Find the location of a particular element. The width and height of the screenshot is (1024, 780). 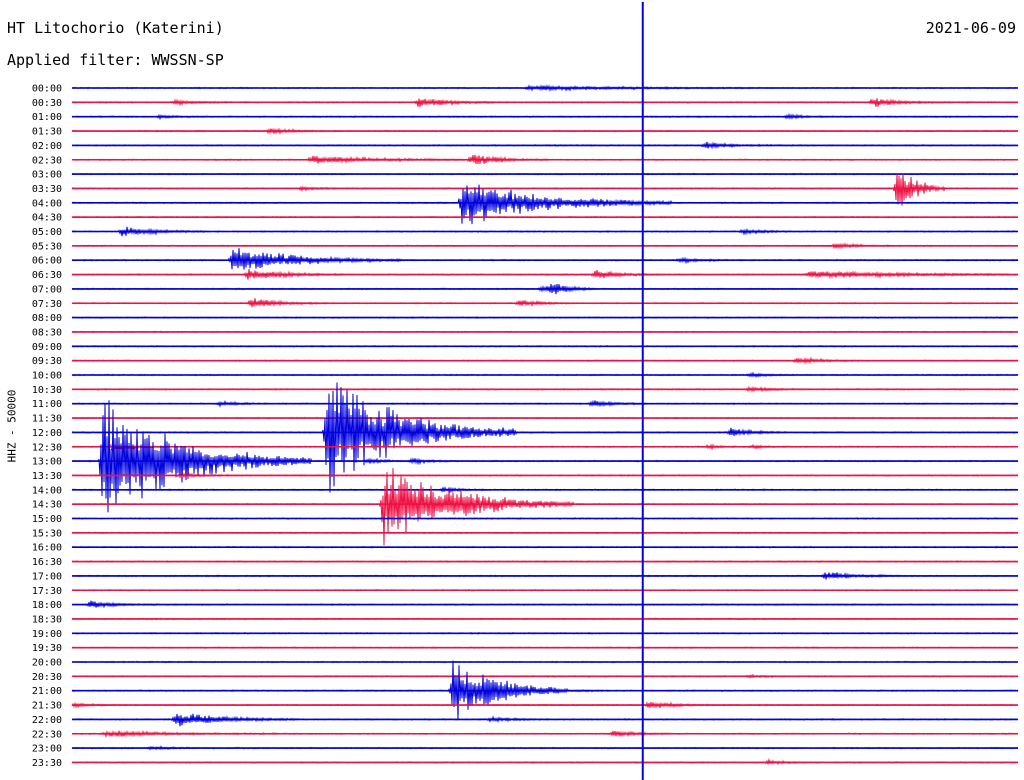

row-time-label: 23:00 is located at coordinates (47, 749).